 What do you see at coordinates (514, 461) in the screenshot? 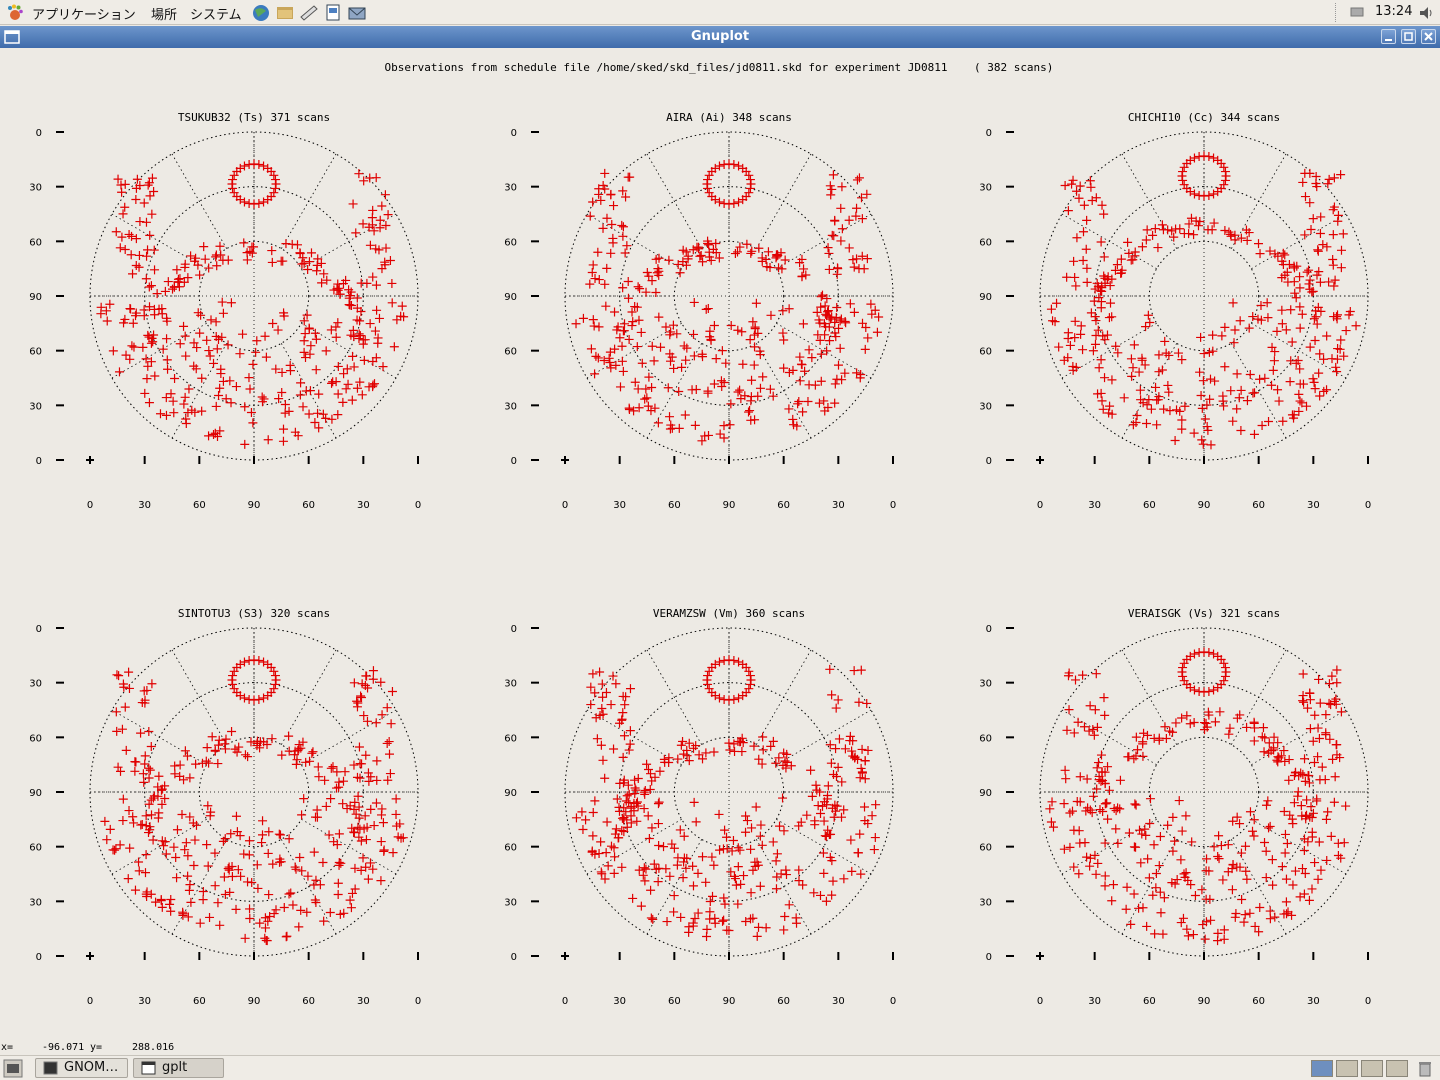
I see `y-tick-label: 0` at bounding box center [514, 461].